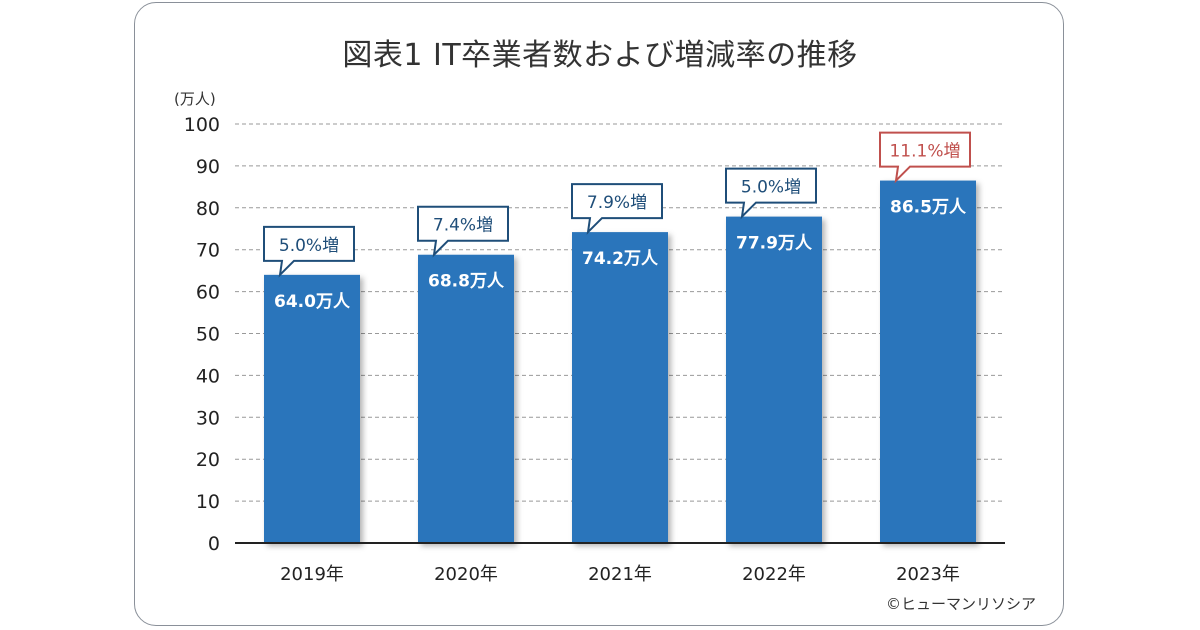 The image size is (1200, 630). What do you see at coordinates (208, 251) in the screenshot?
I see `y-tick-label: 70` at bounding box center [208, 251].